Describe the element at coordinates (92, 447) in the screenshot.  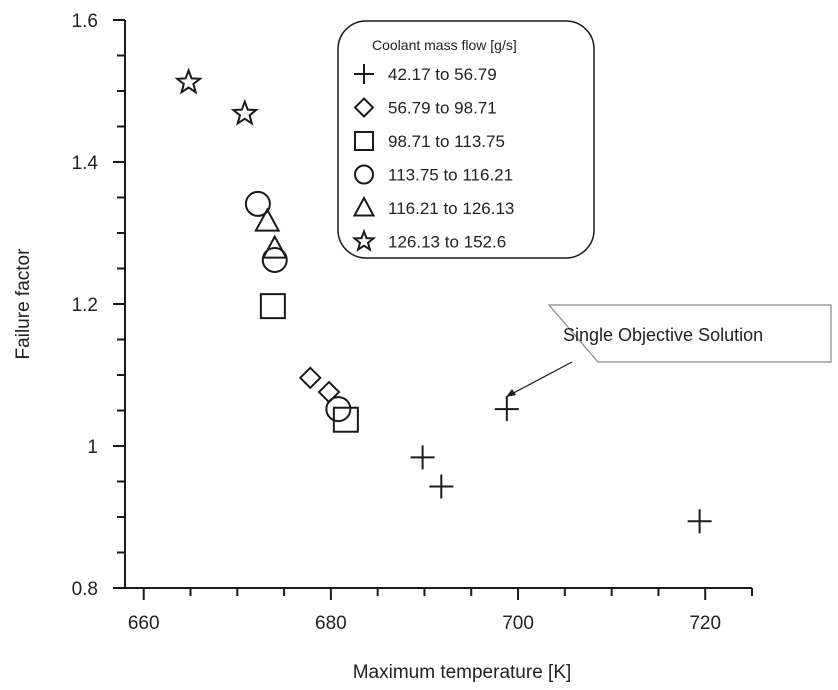
I see `y-tick-label: 1` at that location.